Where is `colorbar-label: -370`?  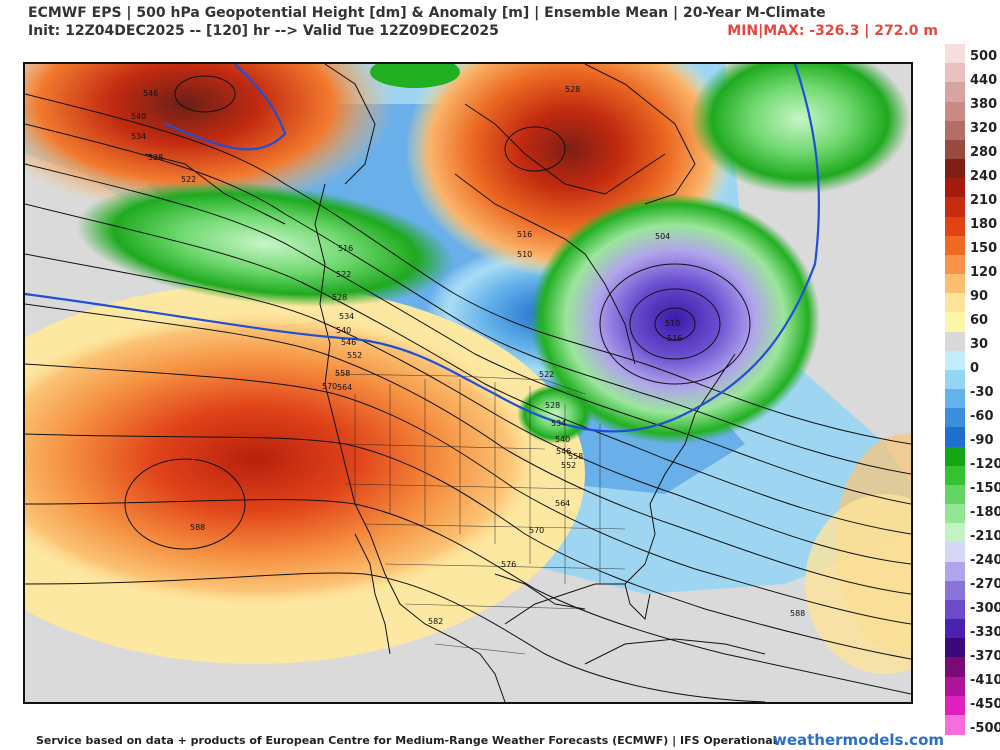 colorbar-label: -370 is located at coordinates (985, 656).